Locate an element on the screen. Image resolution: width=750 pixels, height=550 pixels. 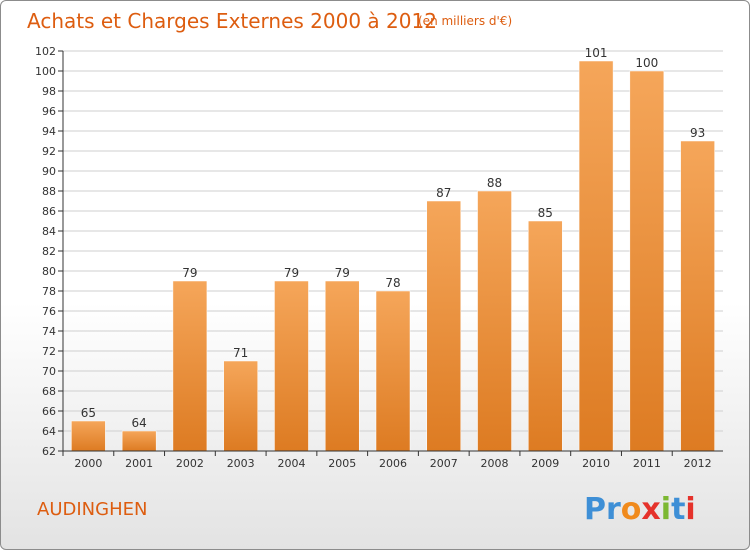
x-tick-label-2005: 2005 is located at coordinates (342, 463).